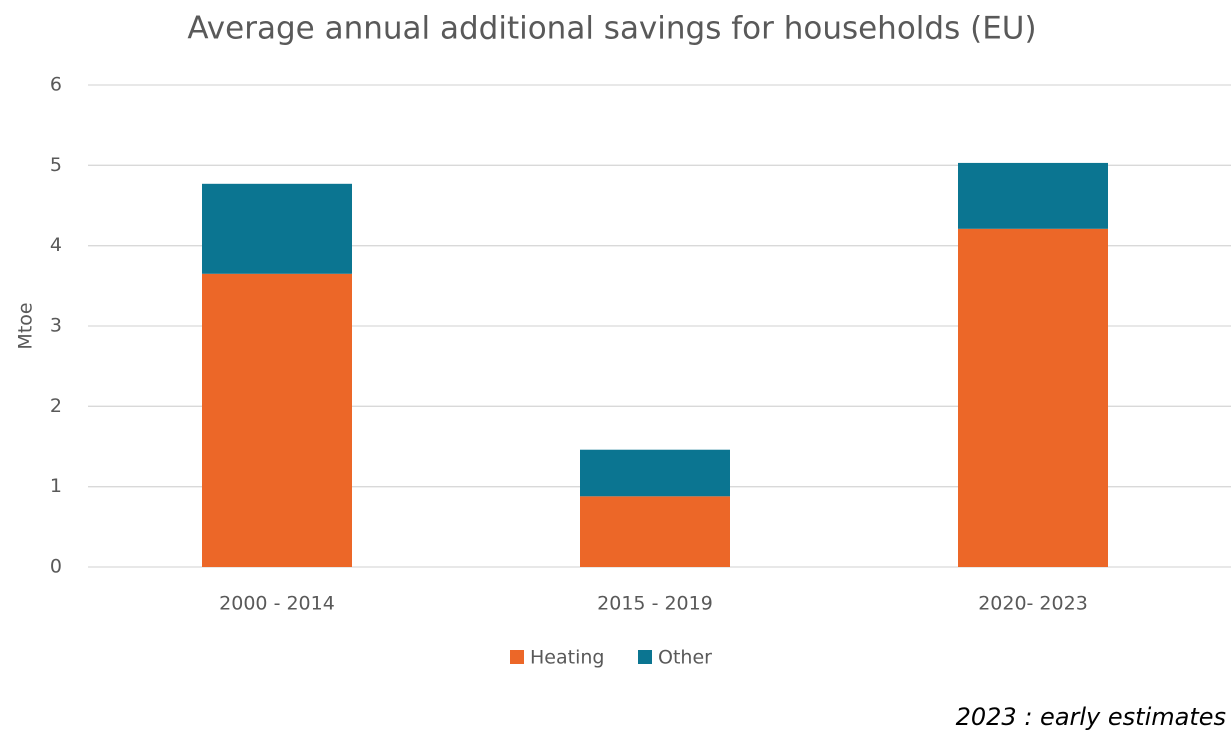  What do you see at coordinates (56, 486) in the screenshot?
I see `y-tick-label: 1` at bounding box center [56, 486].